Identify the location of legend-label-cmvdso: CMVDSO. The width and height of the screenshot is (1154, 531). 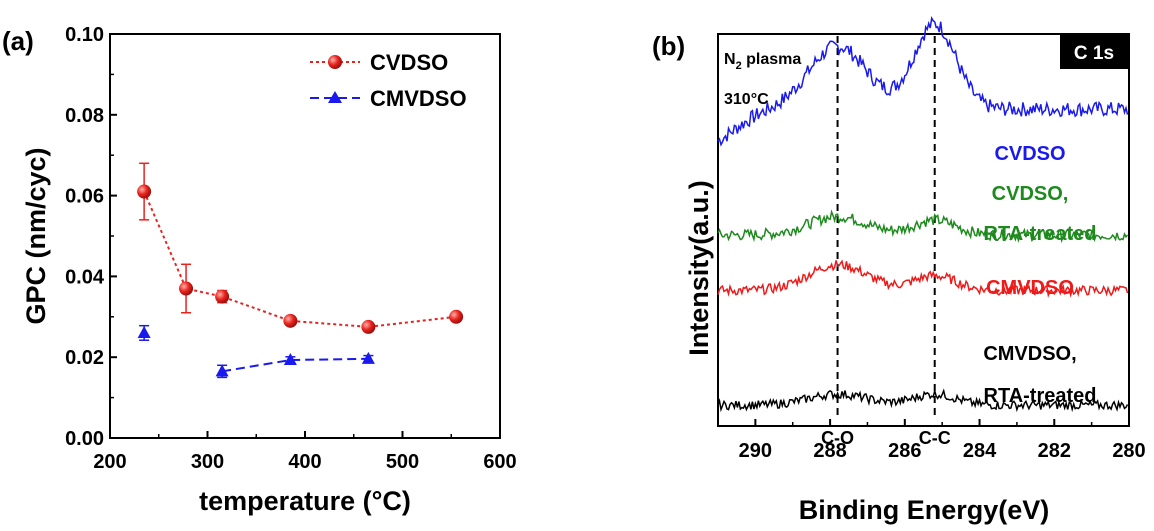
(418, 98).